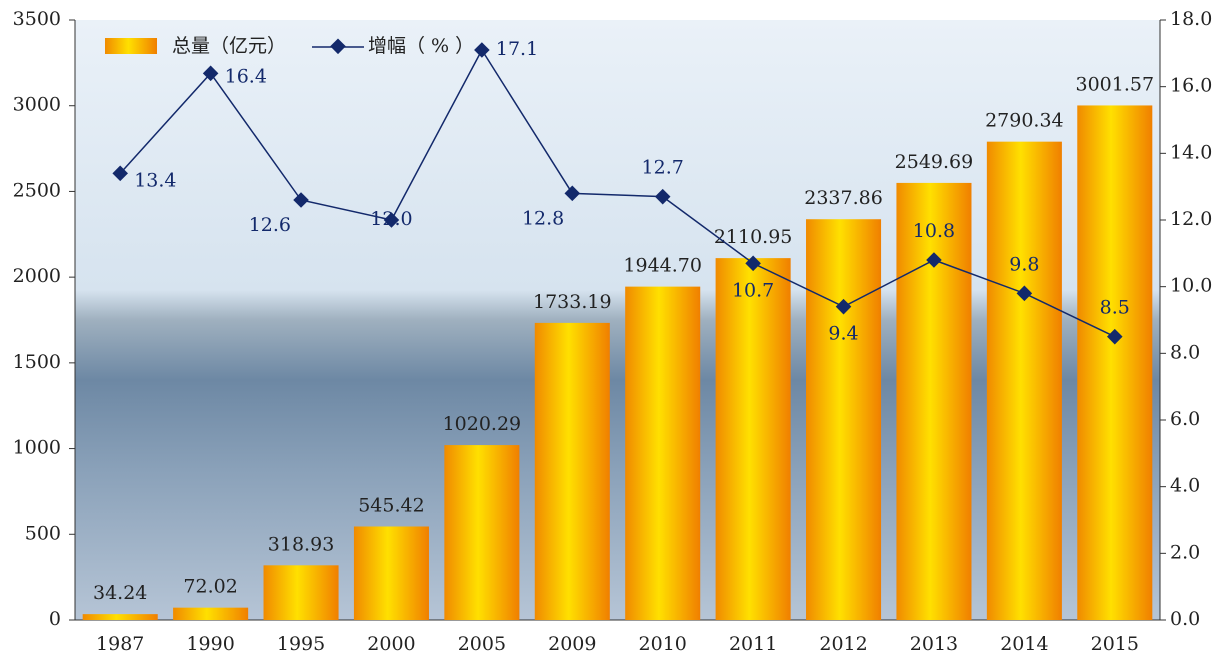  Describe the element at coordinates (843, 334) in the screenshot. I see `line-value-label: 9.4` at that location.